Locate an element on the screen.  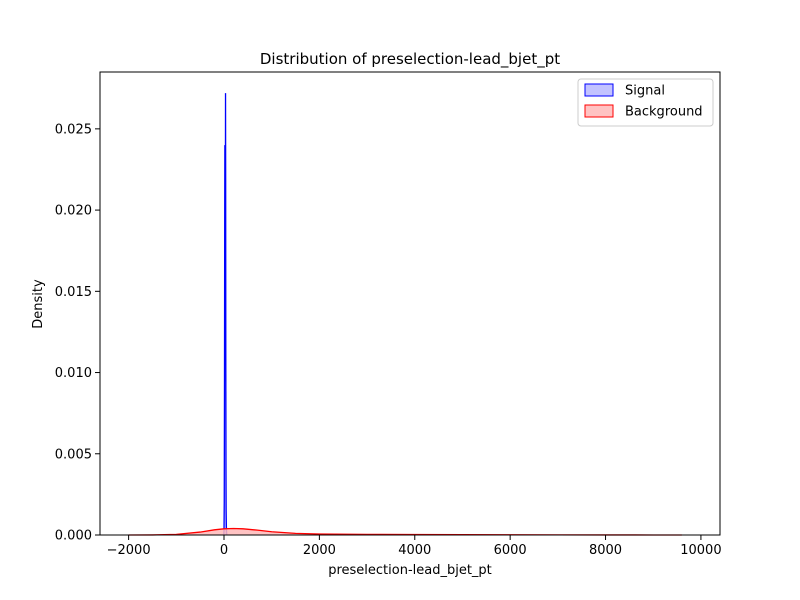
x-tick-label: 6000 is located at coordinates (510, 550).